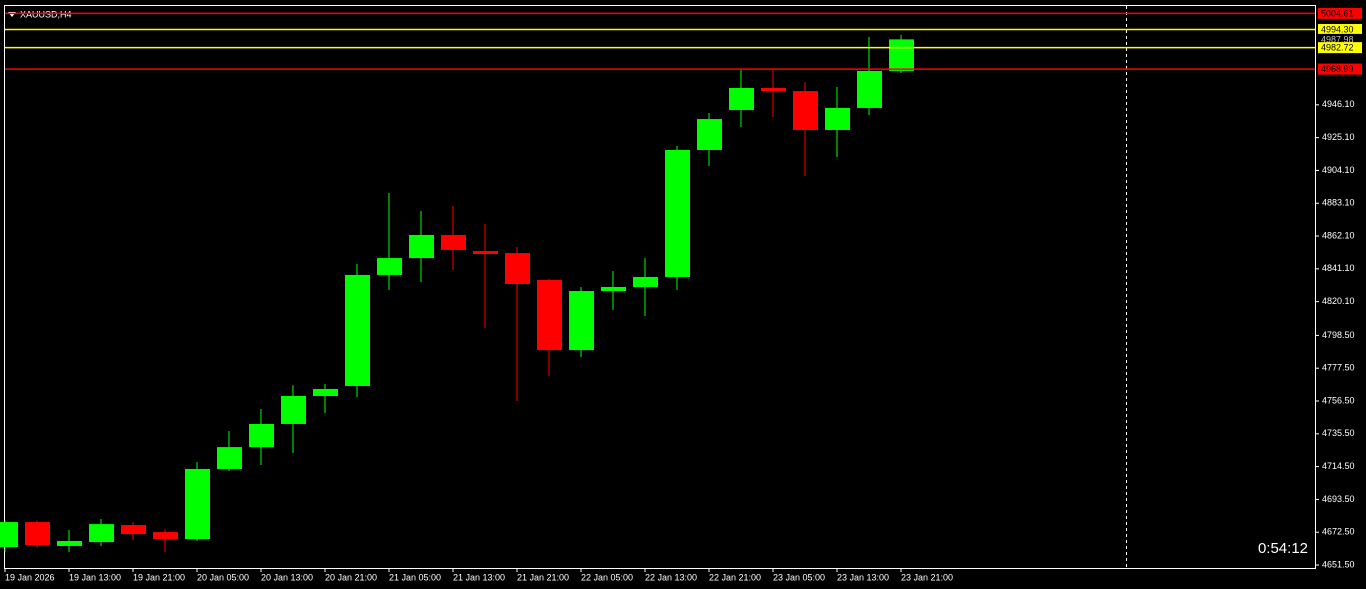 This screenshot has width=1366, height=589. I want to click on price-label: 5004.61, so click(1337, 13).